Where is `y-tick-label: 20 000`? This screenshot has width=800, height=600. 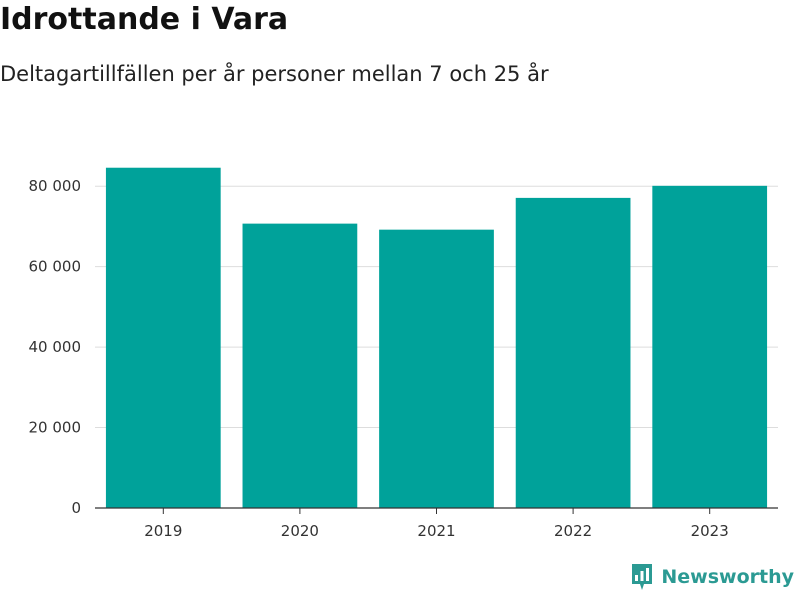
y-tick-label: 20 000 is located at coordinates (55, 428).